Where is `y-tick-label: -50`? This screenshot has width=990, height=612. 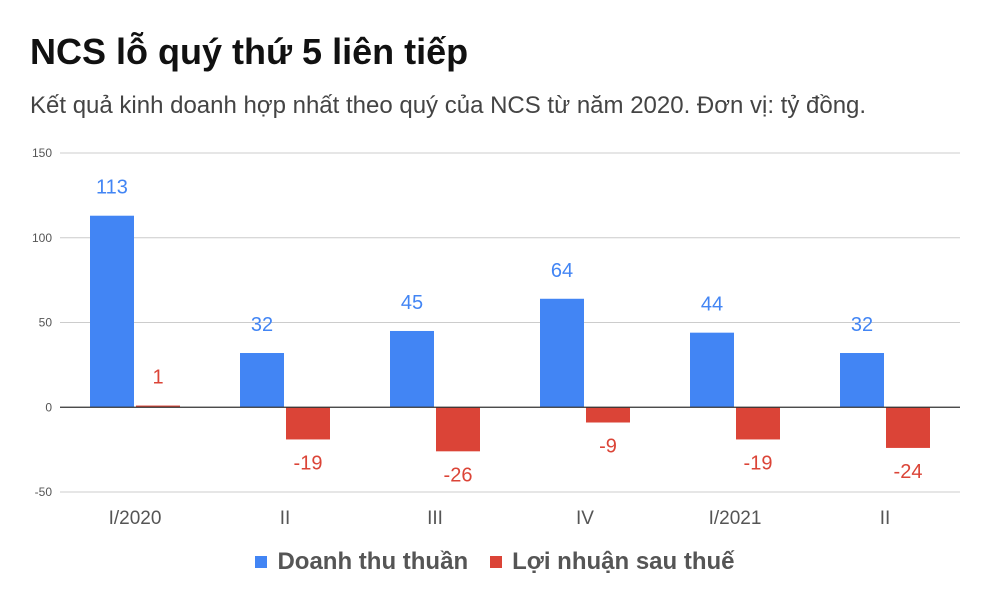 y-tick-label: -50 is located at coordinates (44, 492).